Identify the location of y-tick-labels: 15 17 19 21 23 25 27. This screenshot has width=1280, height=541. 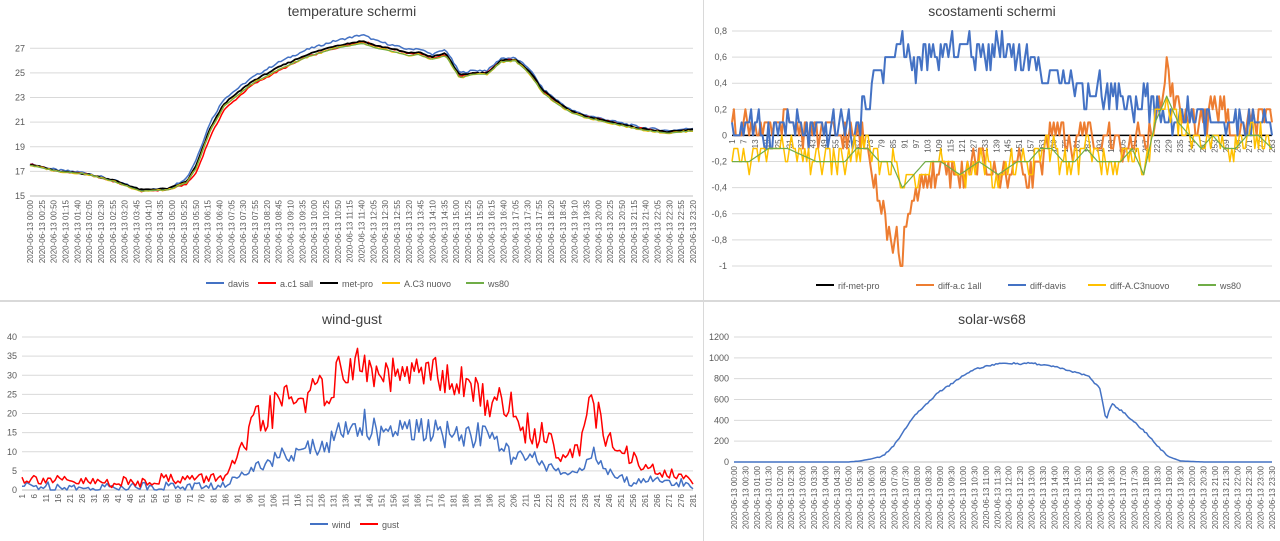
(20, 122).